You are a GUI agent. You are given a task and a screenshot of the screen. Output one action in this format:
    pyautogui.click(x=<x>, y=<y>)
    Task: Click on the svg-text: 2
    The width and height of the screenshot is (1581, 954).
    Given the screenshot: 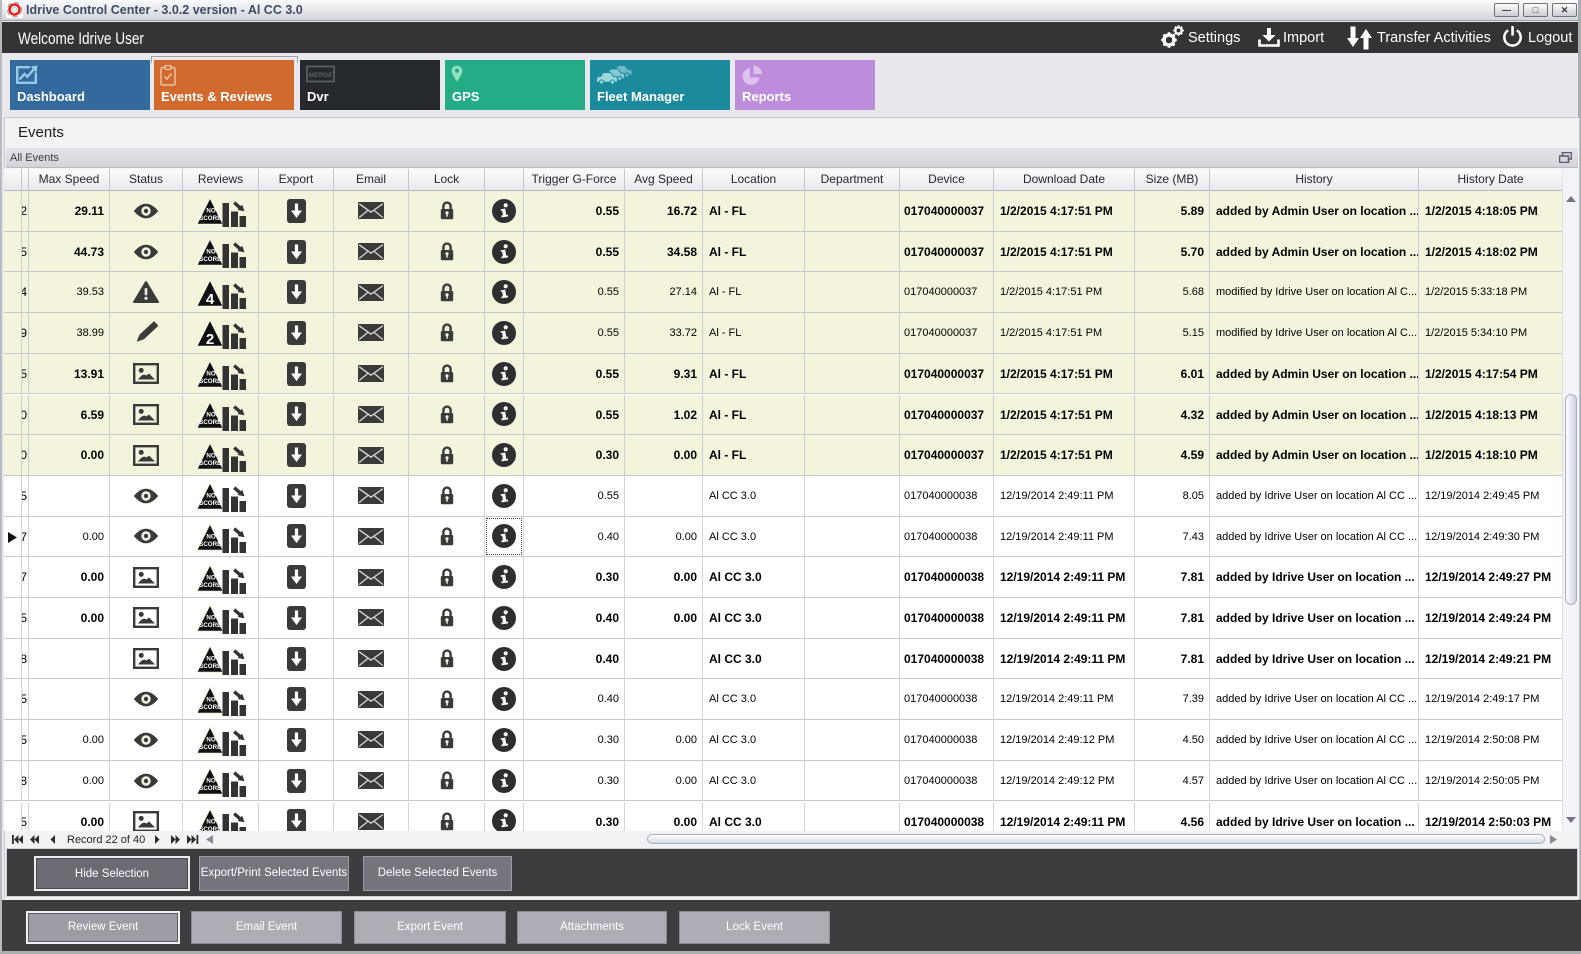 What is the action you would take?
    pyautogui.click(x=210, y=339)
    